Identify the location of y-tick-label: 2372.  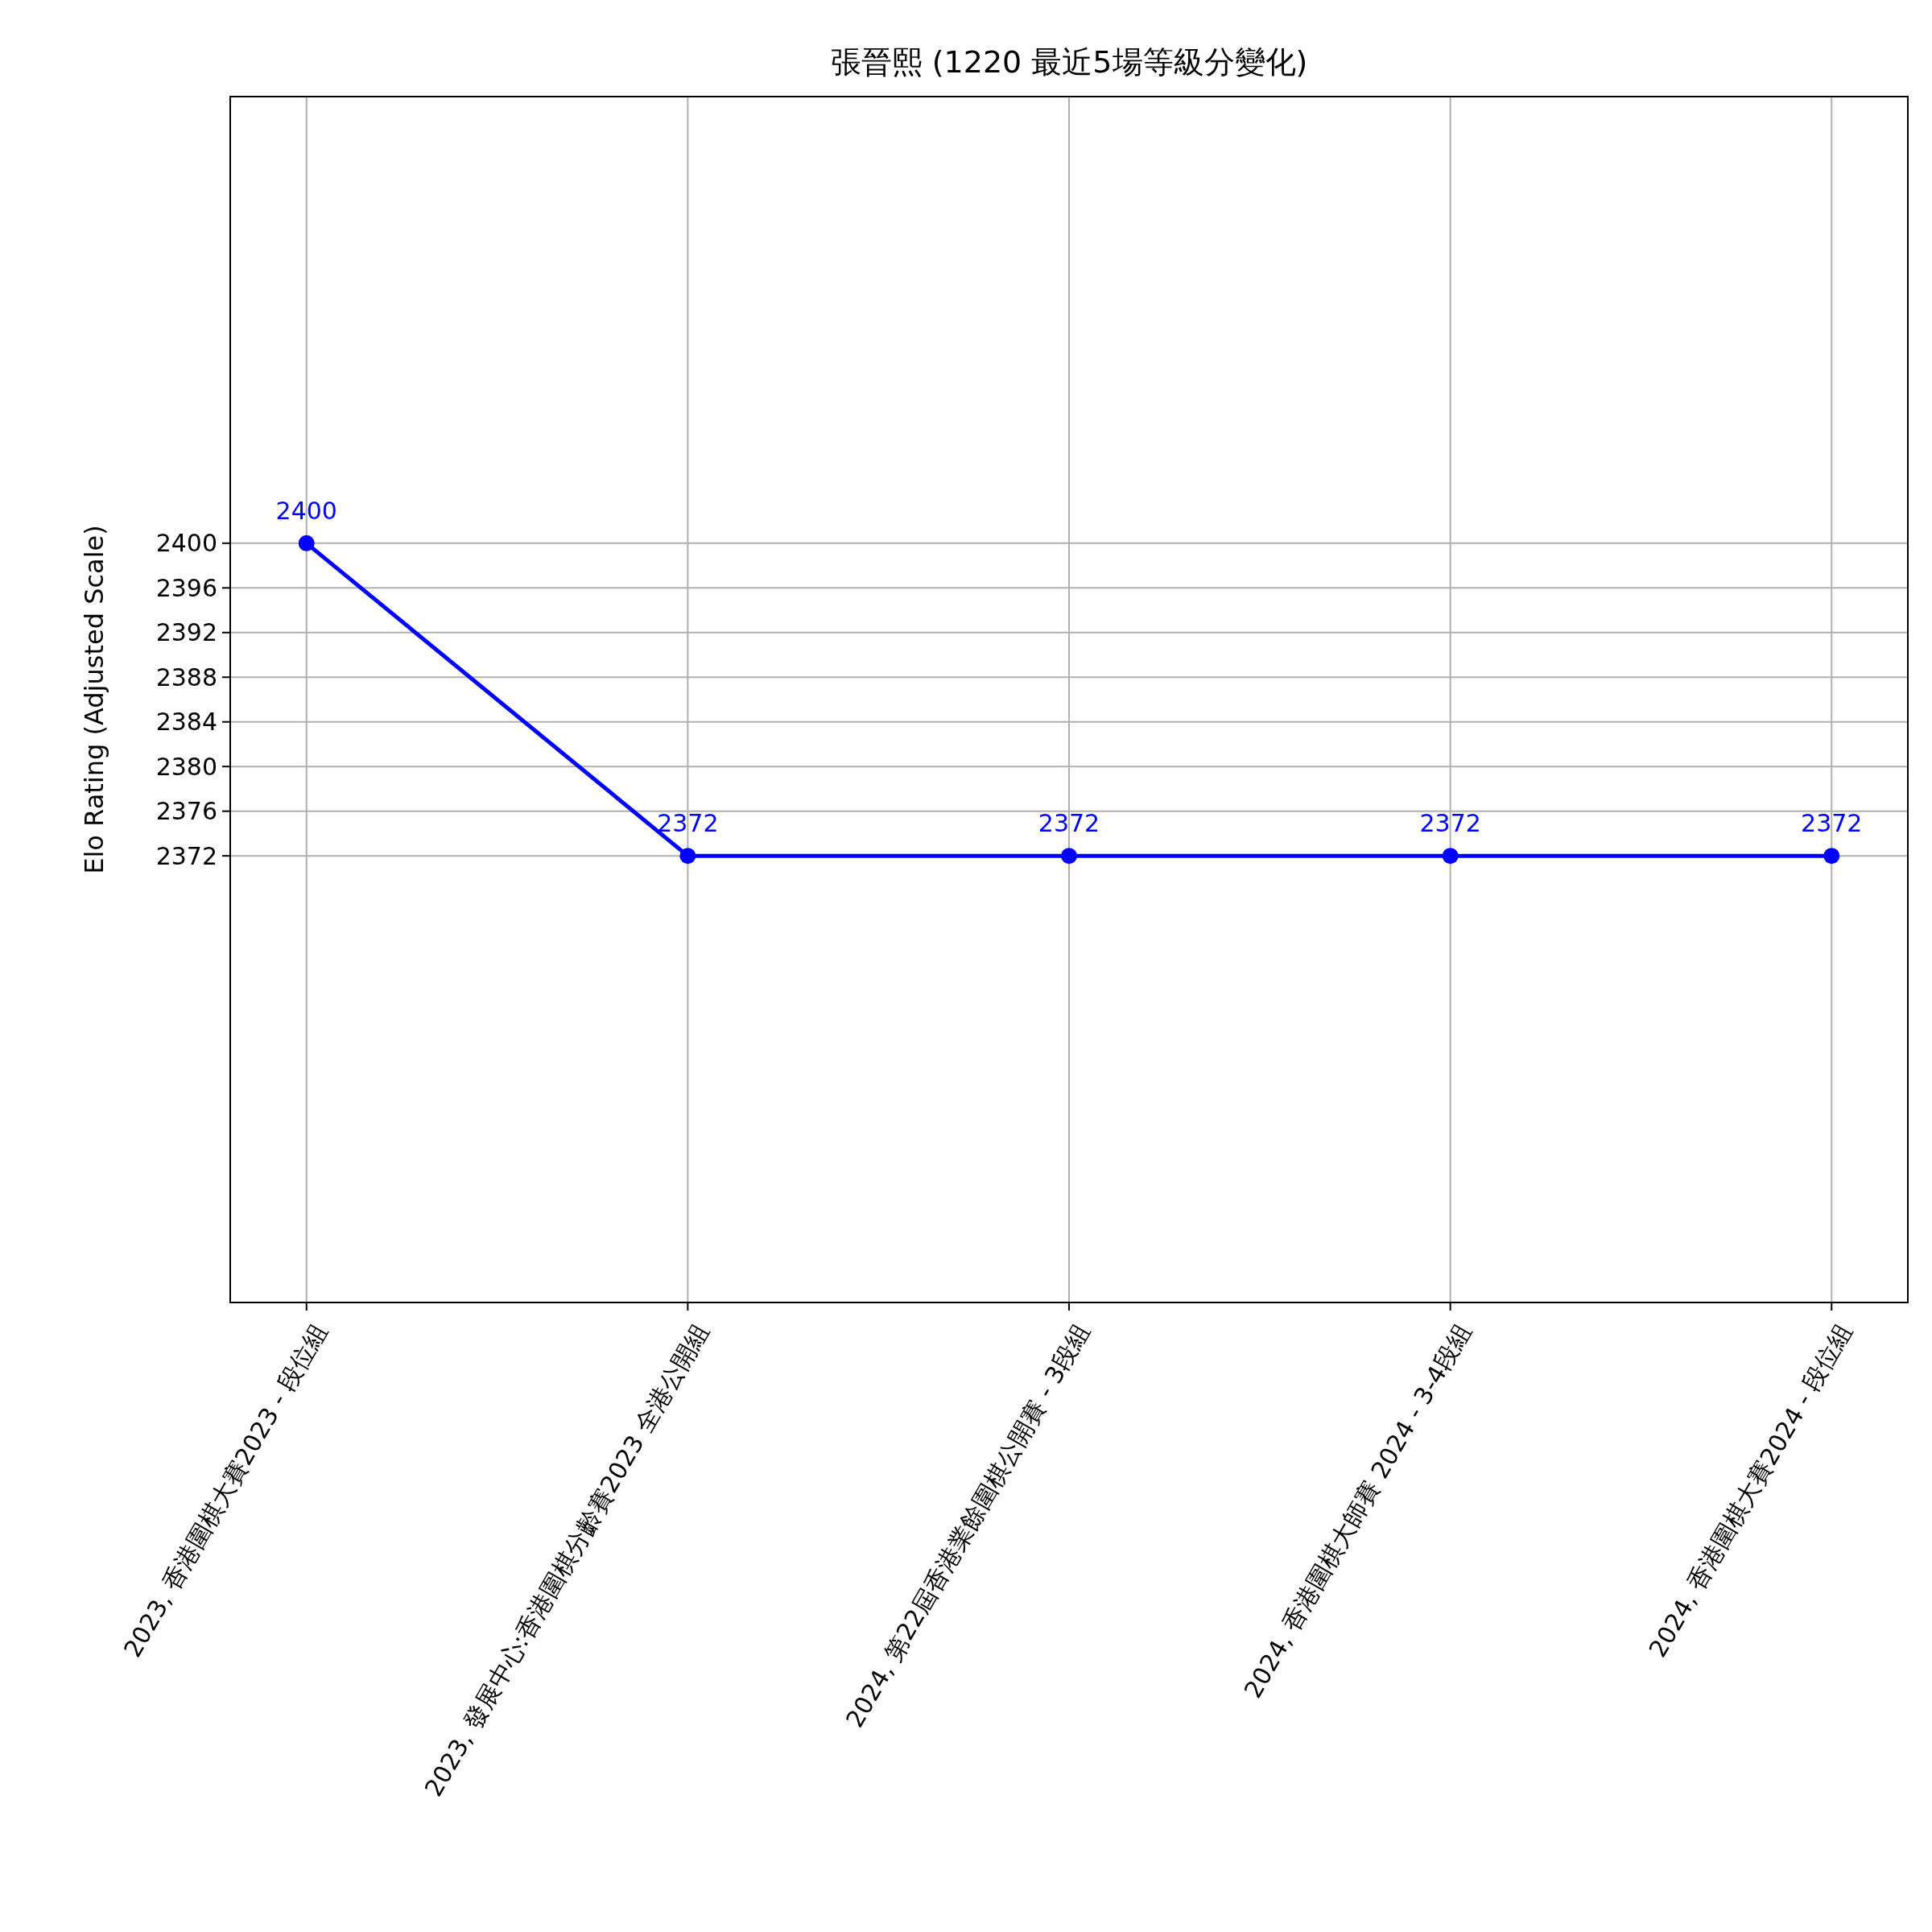
(186, 855).